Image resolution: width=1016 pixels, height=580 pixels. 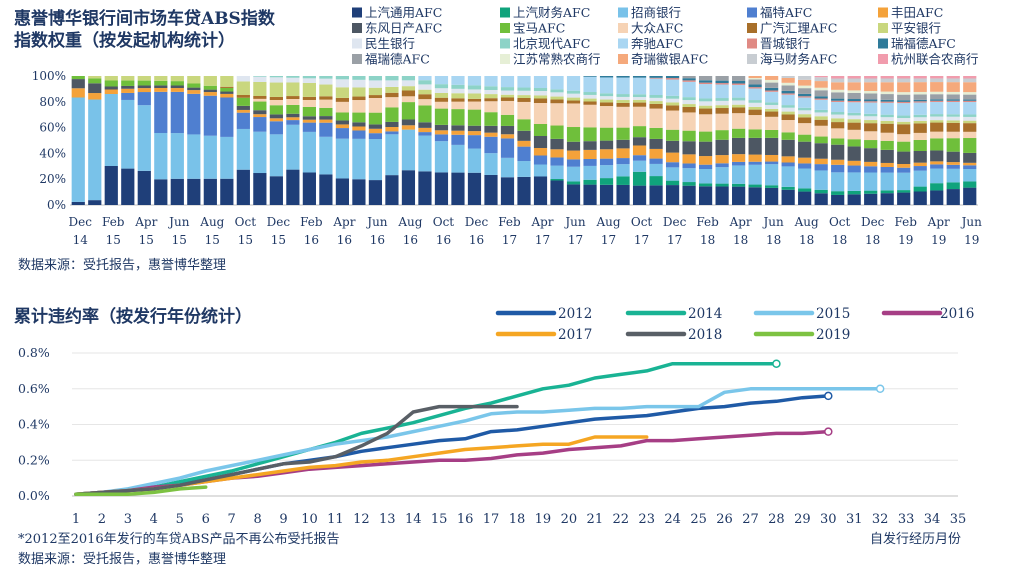 I want to click on legend-label: 杭州联合农商行, so click(x=935, y=59).